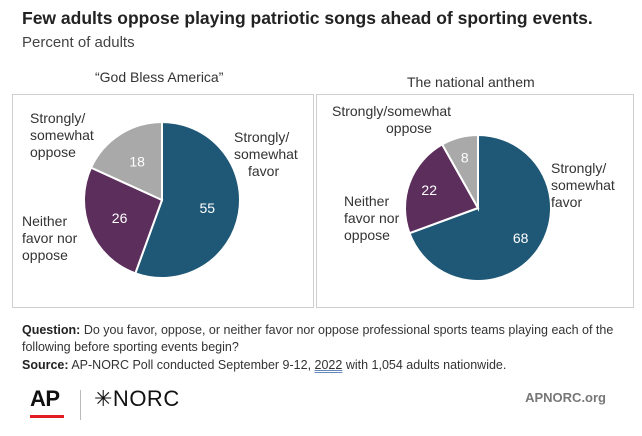  What do you see at coordinates (78, 42) in the screenshot?
I see `chart-subtitle: Percent of adults` at bounding box center [78, 42].